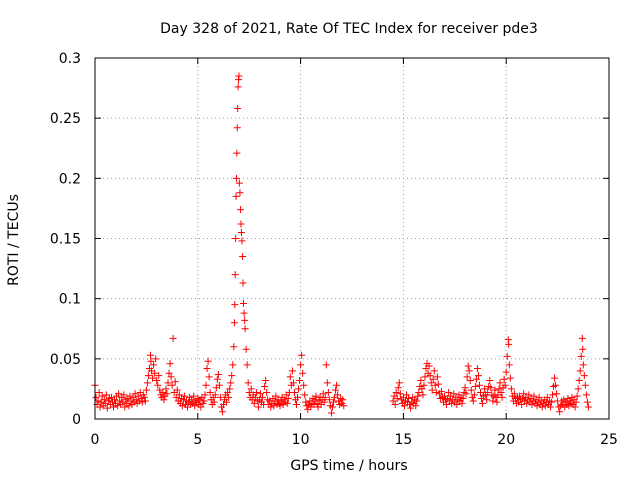  I want to click on x-tick-label: 5, so click(197, 440).